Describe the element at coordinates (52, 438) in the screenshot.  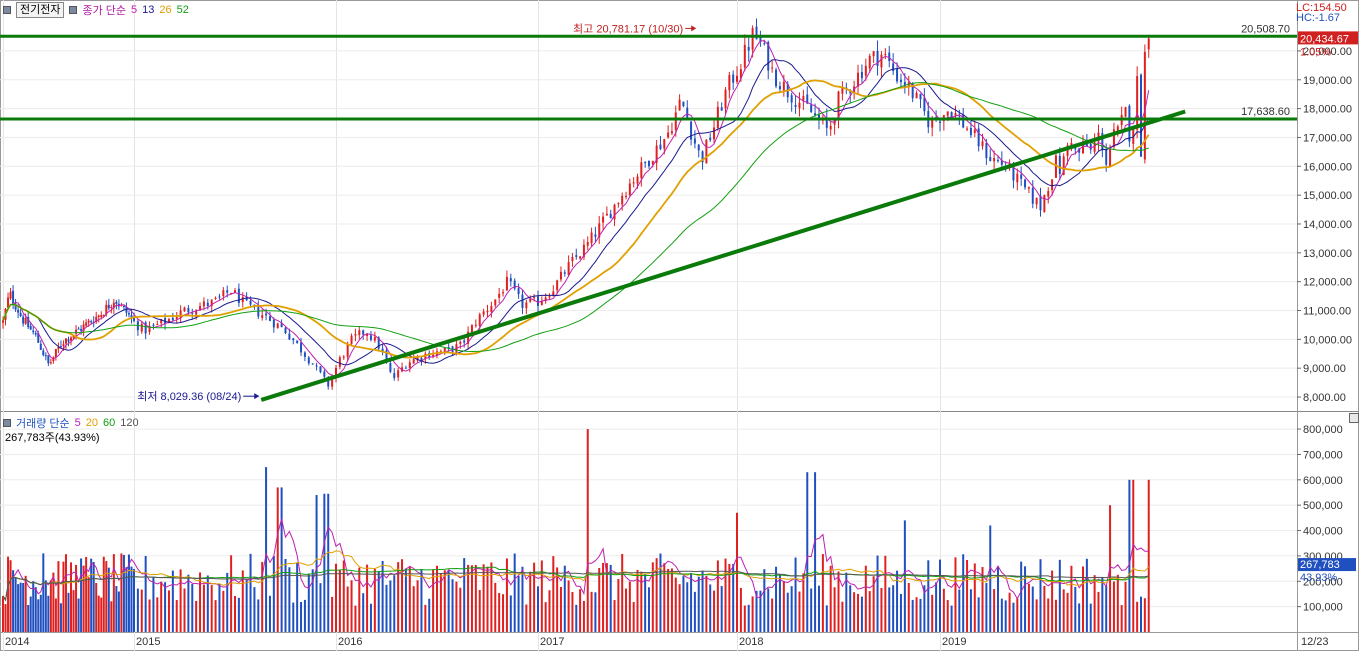
I see `volume-summary: 267,783주(43.93%)` at that location.